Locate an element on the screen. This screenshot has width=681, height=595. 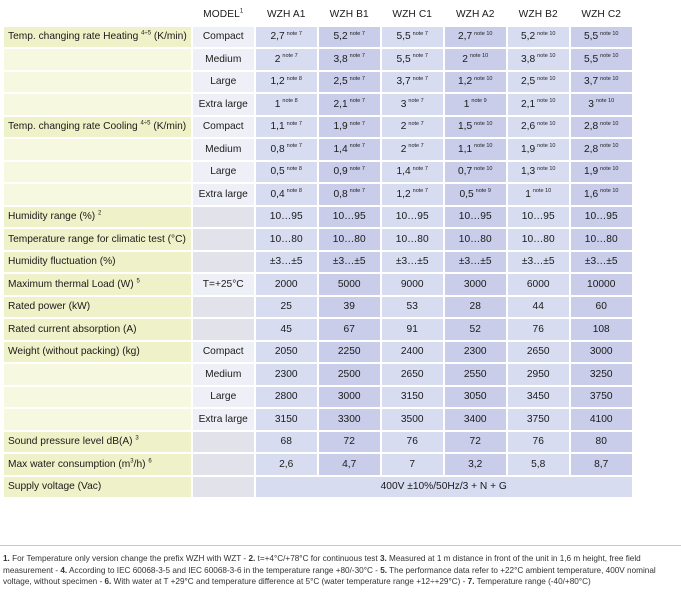
value-cell: 3050 is located at coordinates (475, 396).